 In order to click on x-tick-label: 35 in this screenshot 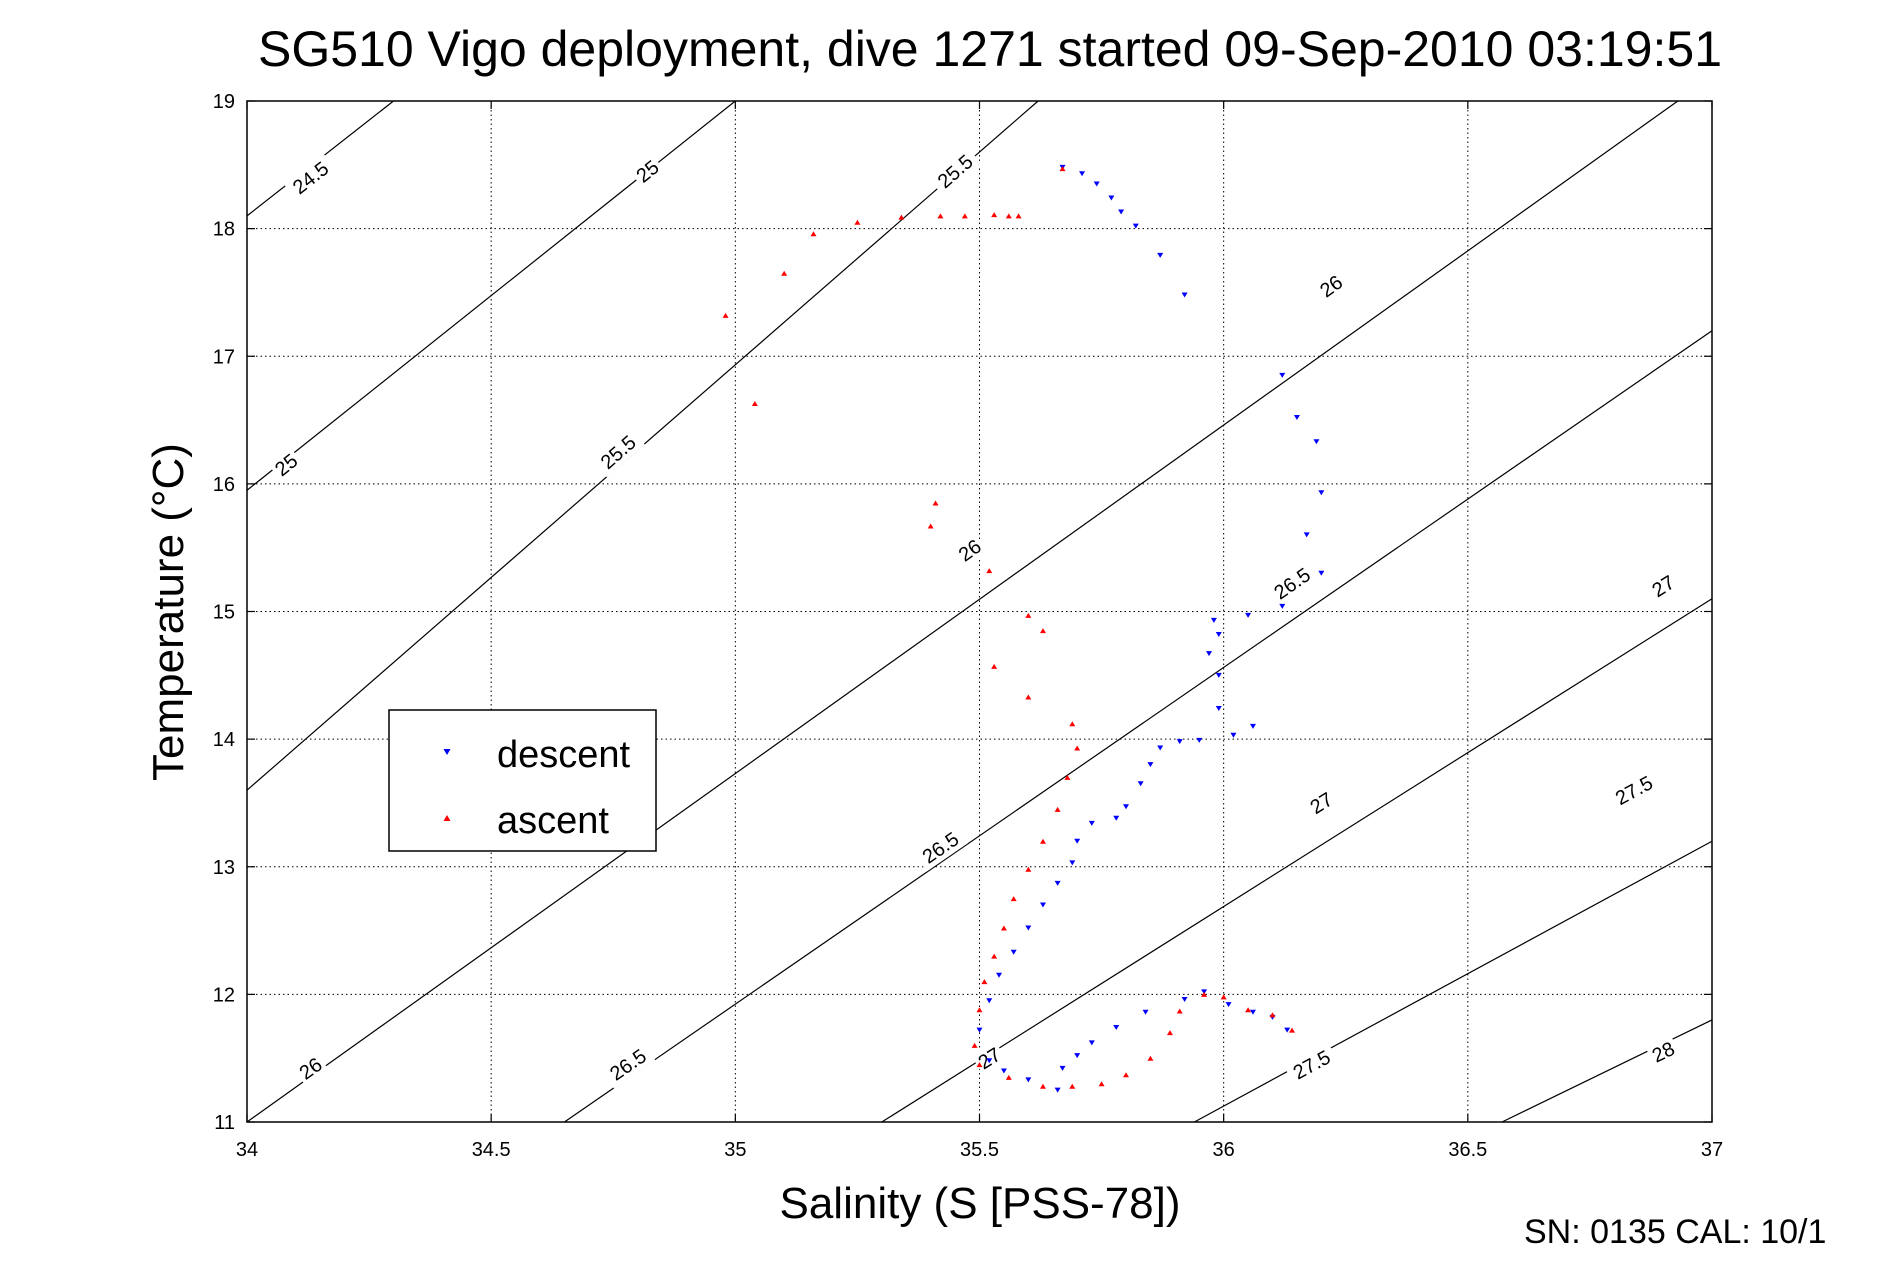, I will do `click(735, 1150)`.